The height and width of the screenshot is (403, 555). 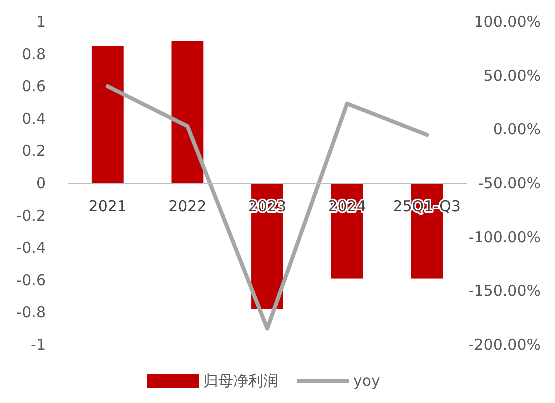 What do you see at coordinates (512, 75) in the screenshot?
I see `y2-tick-label: 50.00%` at bounding box center [512, 75].